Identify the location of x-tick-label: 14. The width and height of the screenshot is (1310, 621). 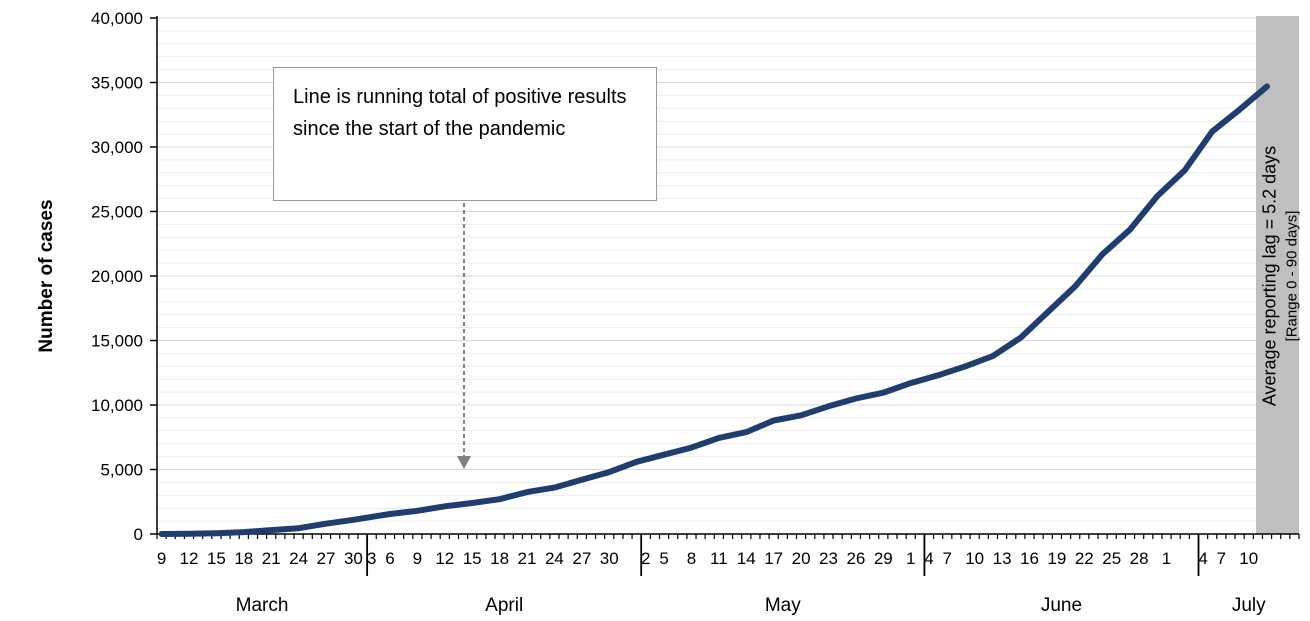
(746, 558).